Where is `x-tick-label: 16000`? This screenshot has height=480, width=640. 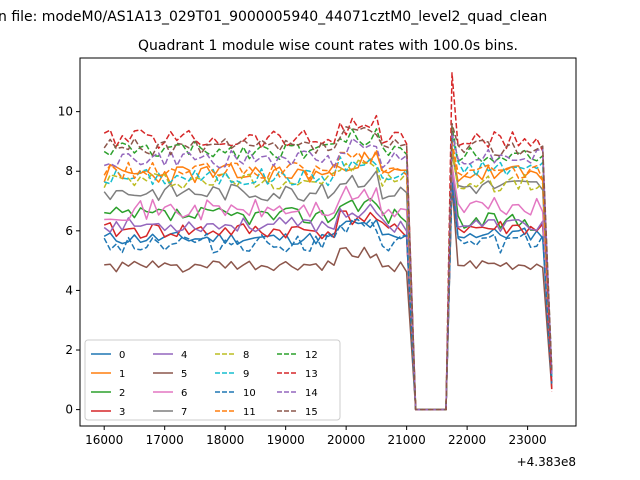
x-tick-label: 16000 is located at coordinates (104, 440).